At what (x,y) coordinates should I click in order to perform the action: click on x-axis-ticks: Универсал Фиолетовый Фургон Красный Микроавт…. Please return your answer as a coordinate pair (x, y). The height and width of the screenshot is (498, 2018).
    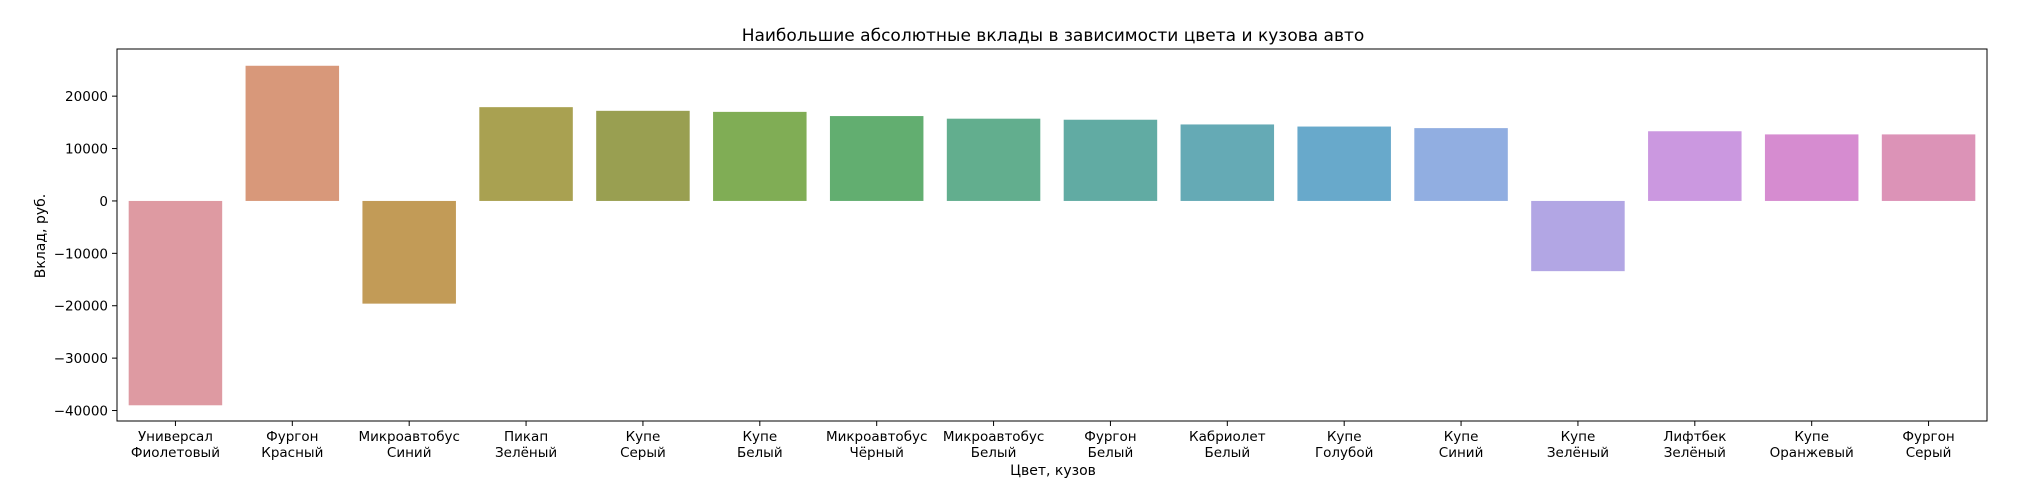
    Looking at the image, I should click on (1043, 441).